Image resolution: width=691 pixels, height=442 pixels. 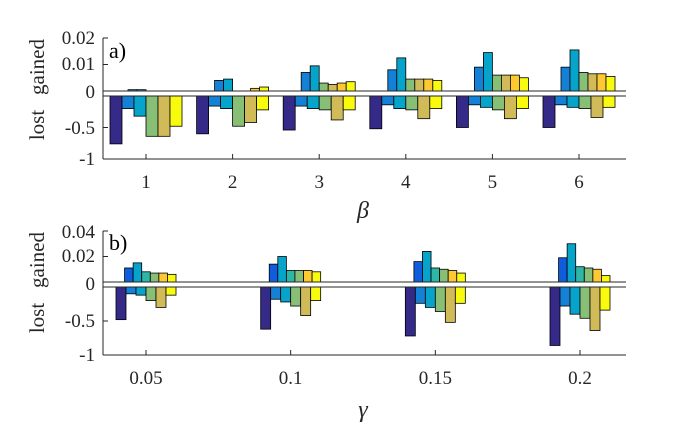 I want to click on panel-a-lost-bars, so click(x=362, y=120).